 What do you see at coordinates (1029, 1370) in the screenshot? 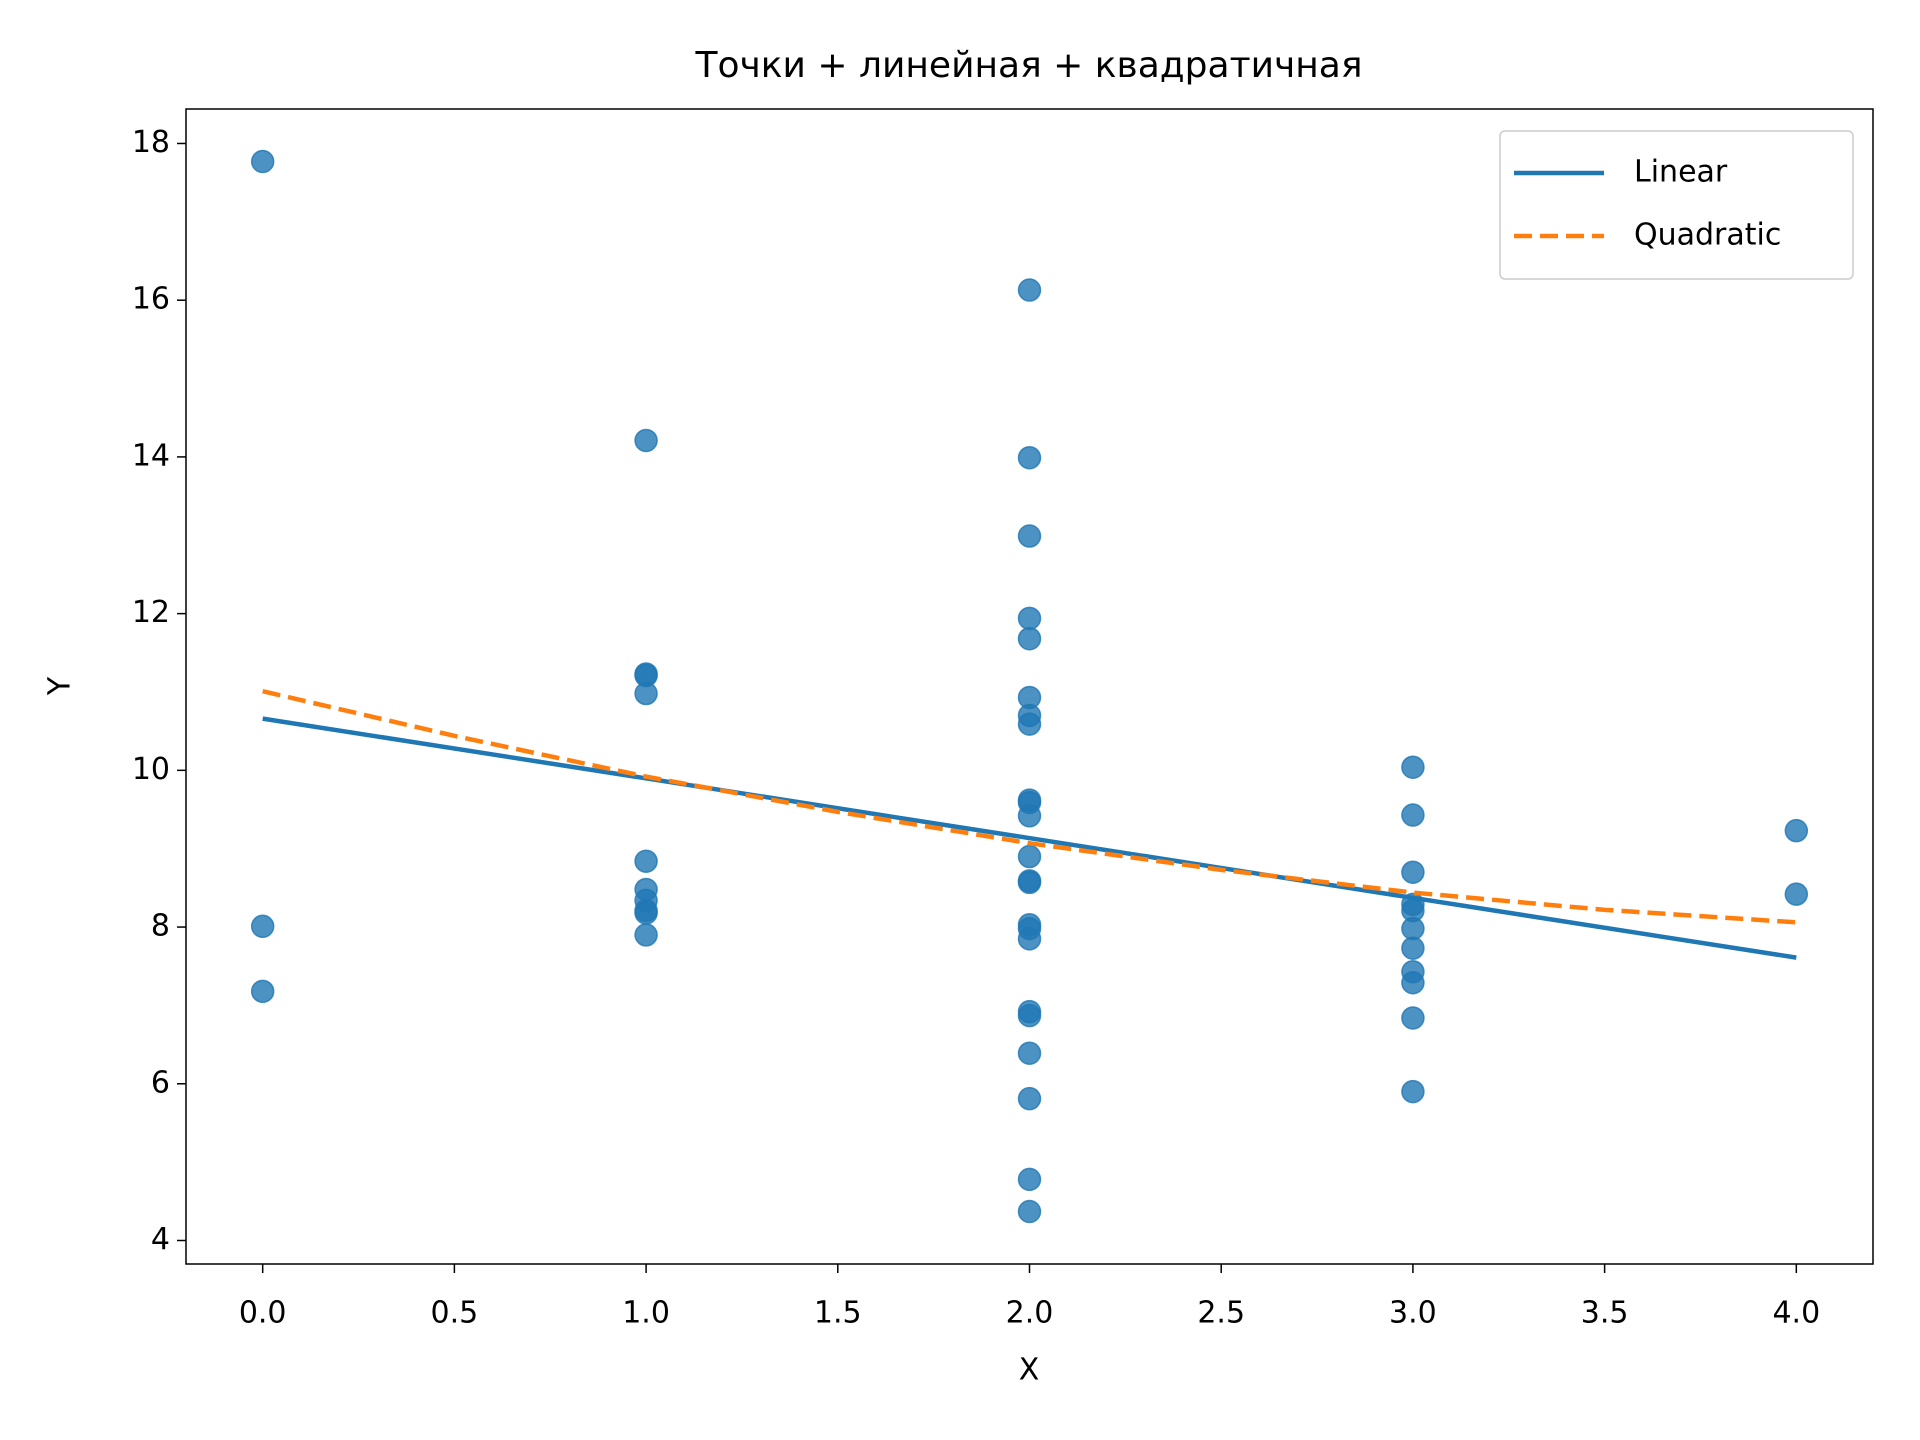
I see `x-axis-label: X` at bounding box center [1029, 1370].